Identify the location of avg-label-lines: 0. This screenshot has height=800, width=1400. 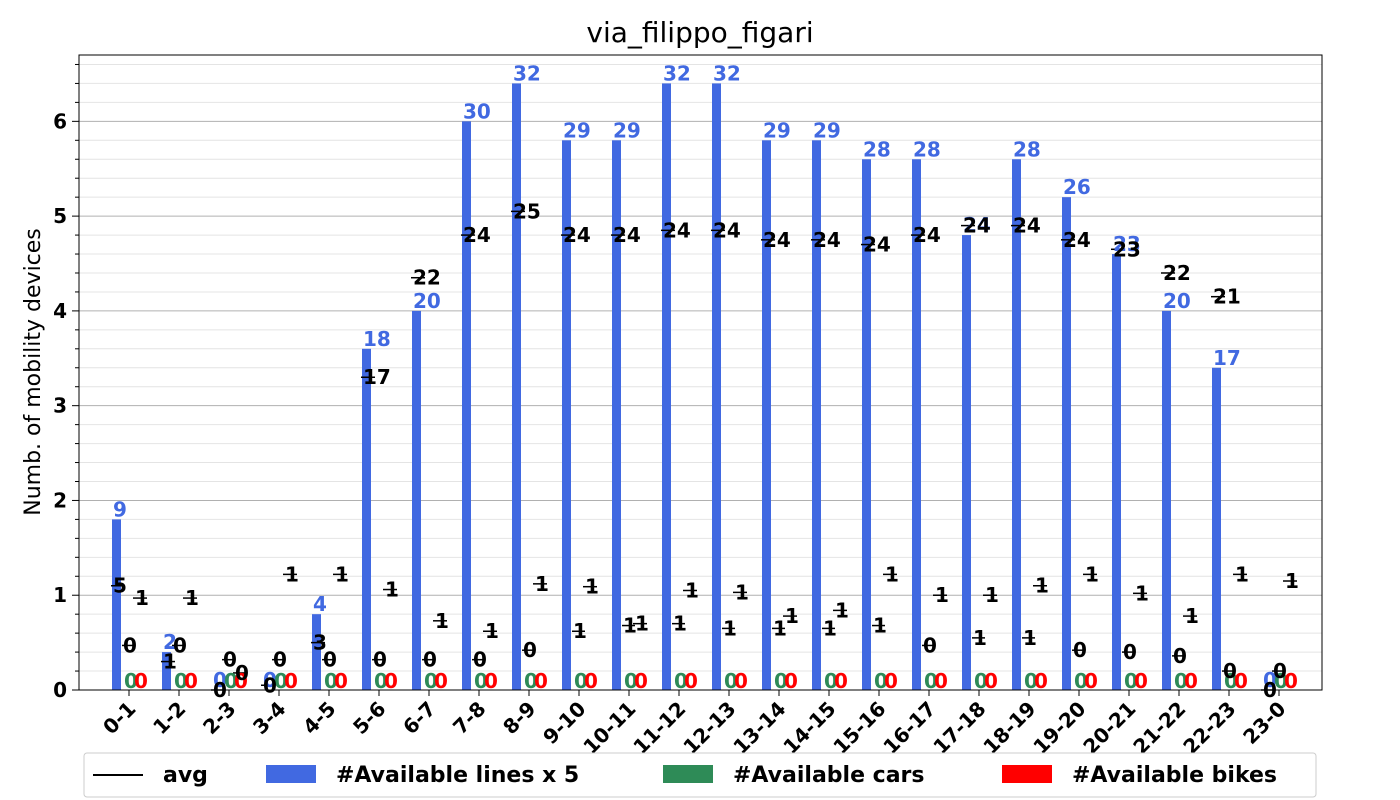
(270, 685).